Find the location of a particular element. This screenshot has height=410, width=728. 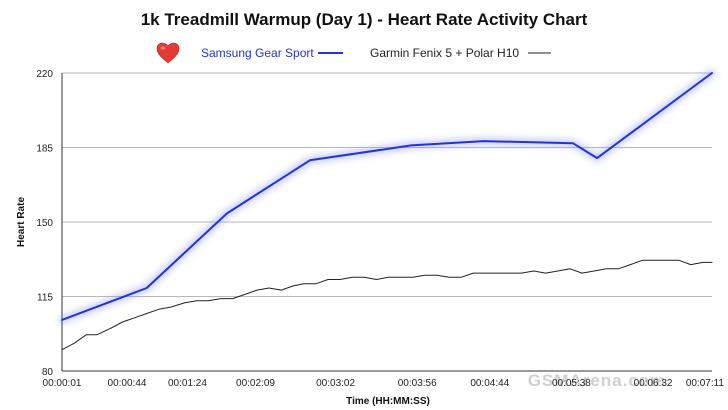

y-ticks: 80 115 150 185 220 is located at coordinates (44, 223).